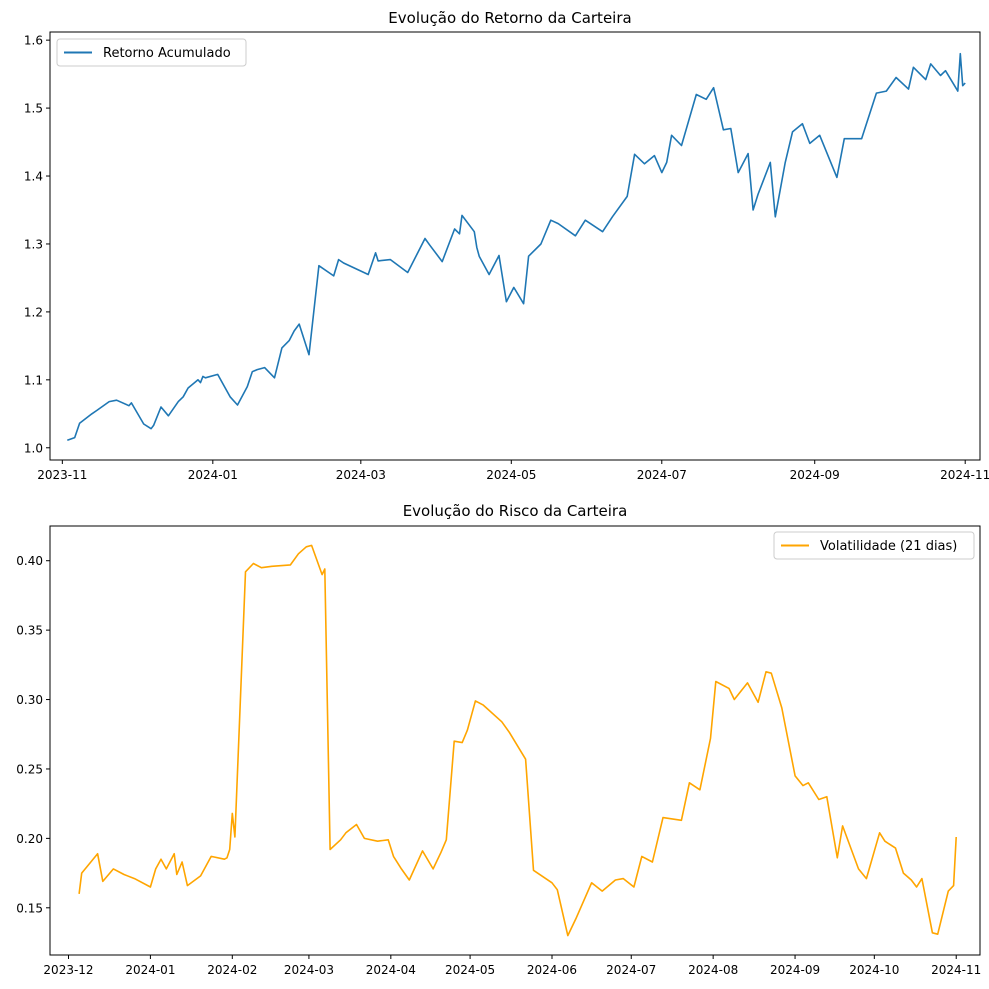  Describe the element at coordinates (213, 475) in the screenshot. I see `return-x-tick-label: 2024-01` at that location.